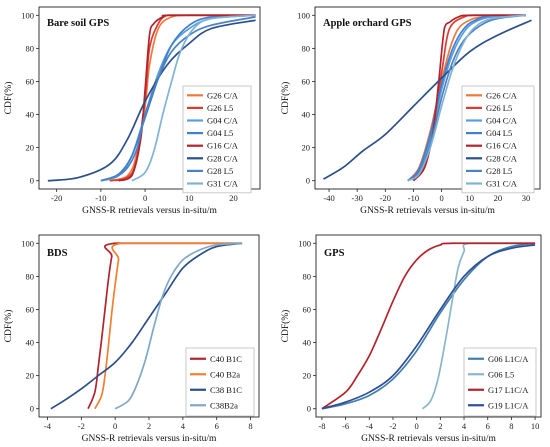  What do you see at coordinates (226, 390) in the screenshot?
I see `legend-entry: C38 B1C` at bounding box center [226, 390].